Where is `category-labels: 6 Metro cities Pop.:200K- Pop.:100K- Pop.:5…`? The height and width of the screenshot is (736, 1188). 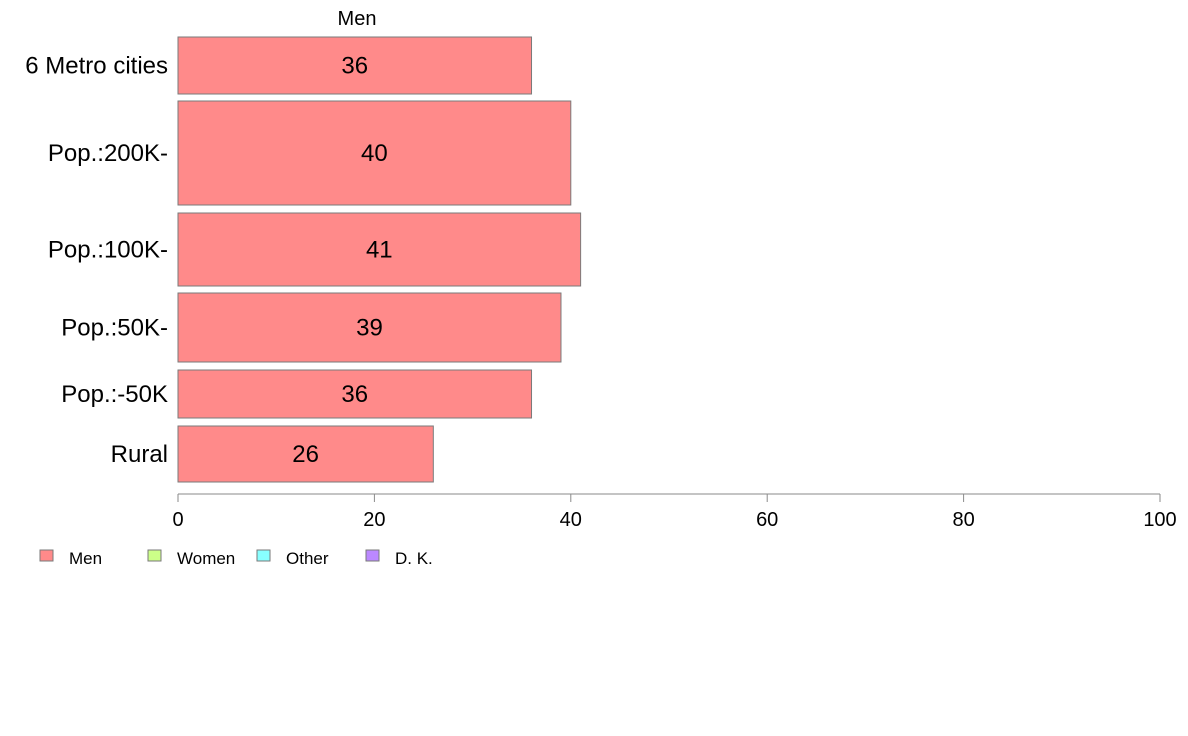 category-labels: 6 Metro cities Pop.:200K- Pop.:100K- Pop.:5… is located at coordinates (96, 261).